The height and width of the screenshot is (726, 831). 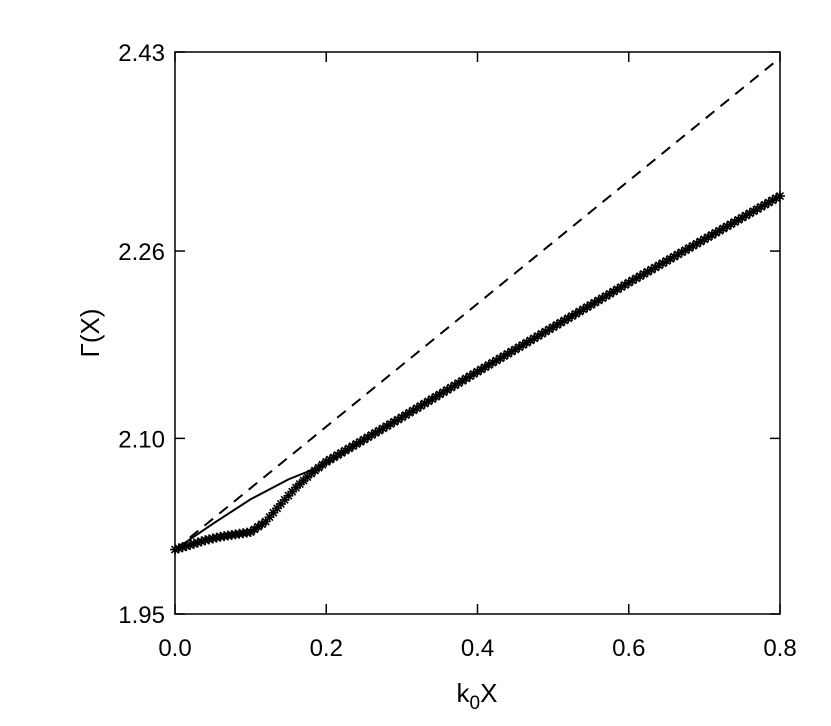 I want to click on x-tick-label-3: 0.6, so click(x=628, y=648).